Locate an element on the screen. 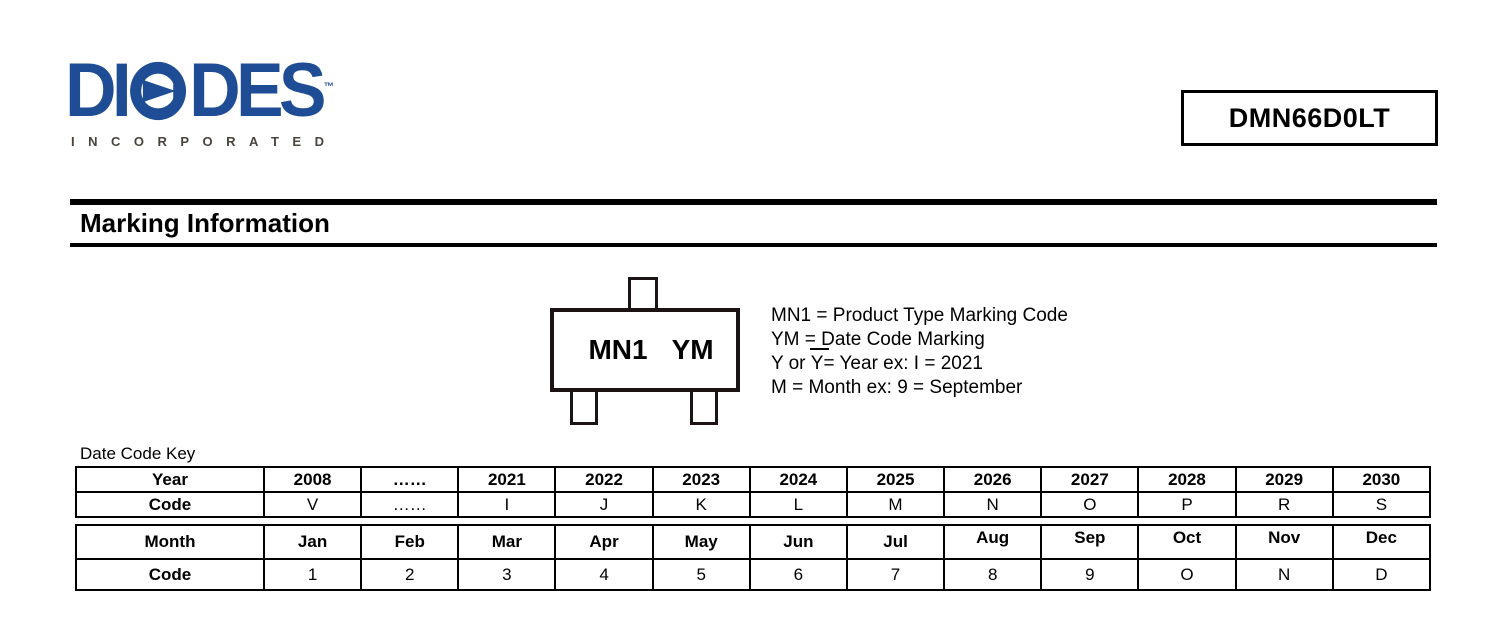  legend-line-3: Y or Y= Year ex: I = 2021 is located at coordinates (919, 362).